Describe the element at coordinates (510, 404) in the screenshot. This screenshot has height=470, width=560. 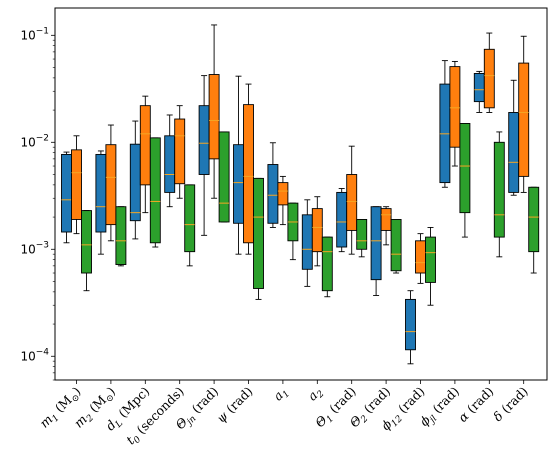
I see `x-tick-label: δ (rad)` at that location.